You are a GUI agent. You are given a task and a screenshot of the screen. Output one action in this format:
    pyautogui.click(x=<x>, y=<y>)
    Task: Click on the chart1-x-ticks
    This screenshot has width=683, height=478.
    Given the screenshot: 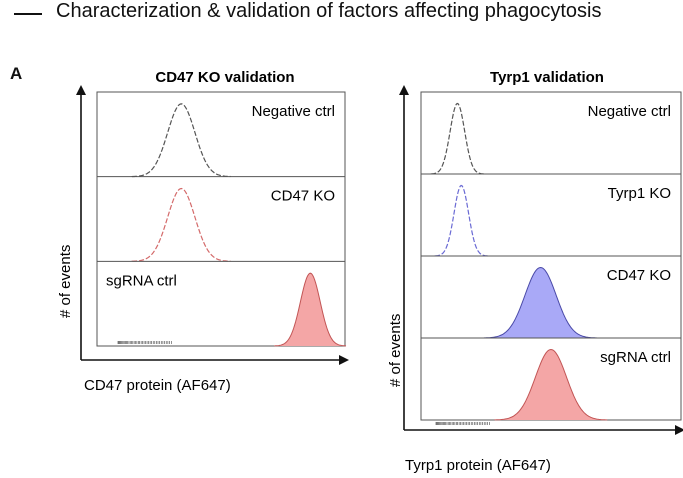 What is the action you would take?
    pyautogui.click(x=144, y=342)
    